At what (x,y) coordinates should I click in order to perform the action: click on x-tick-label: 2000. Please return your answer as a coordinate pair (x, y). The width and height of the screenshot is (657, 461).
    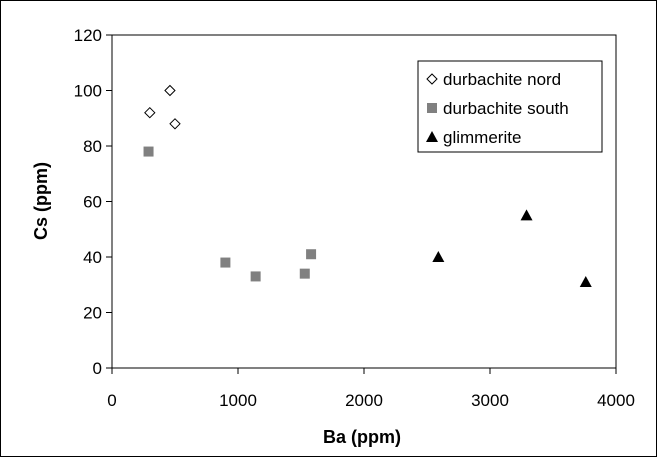
    Looking at the image, I should click on (364, 400).